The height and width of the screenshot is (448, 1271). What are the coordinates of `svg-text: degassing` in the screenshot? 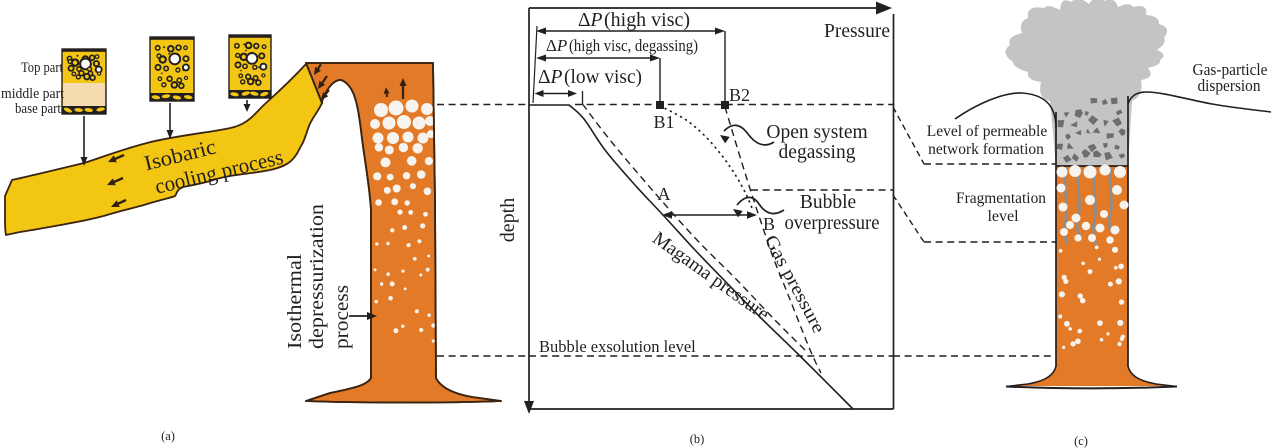 It's located at (817, 152).